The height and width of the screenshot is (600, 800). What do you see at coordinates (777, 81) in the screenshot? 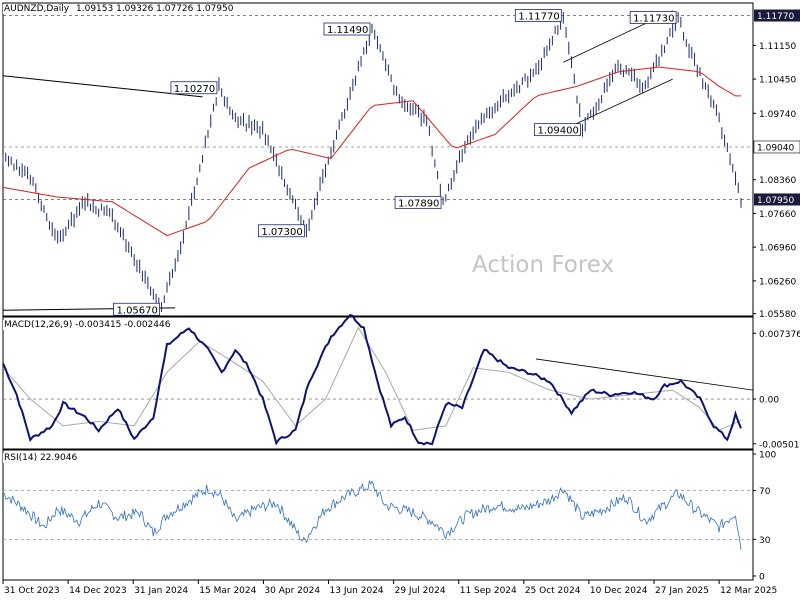
I see `price-axis-label: 1.10450` at bounding box center [777, 81].